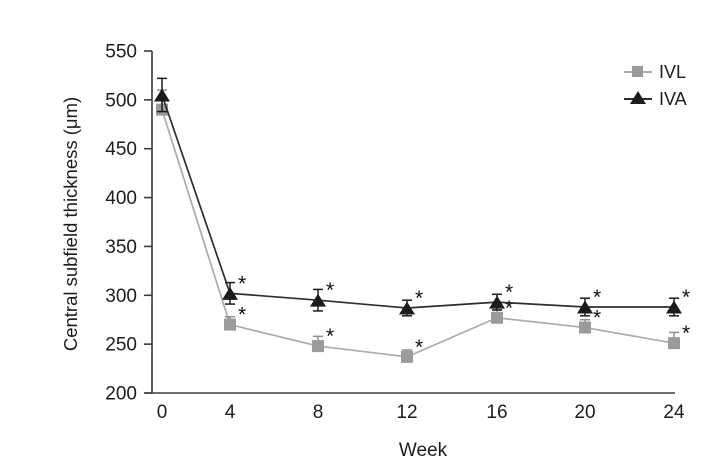  What do you see at coordinates (230, 412) in the screenshot?
I see `svg-text: 4` at bounding box center [230, 412].